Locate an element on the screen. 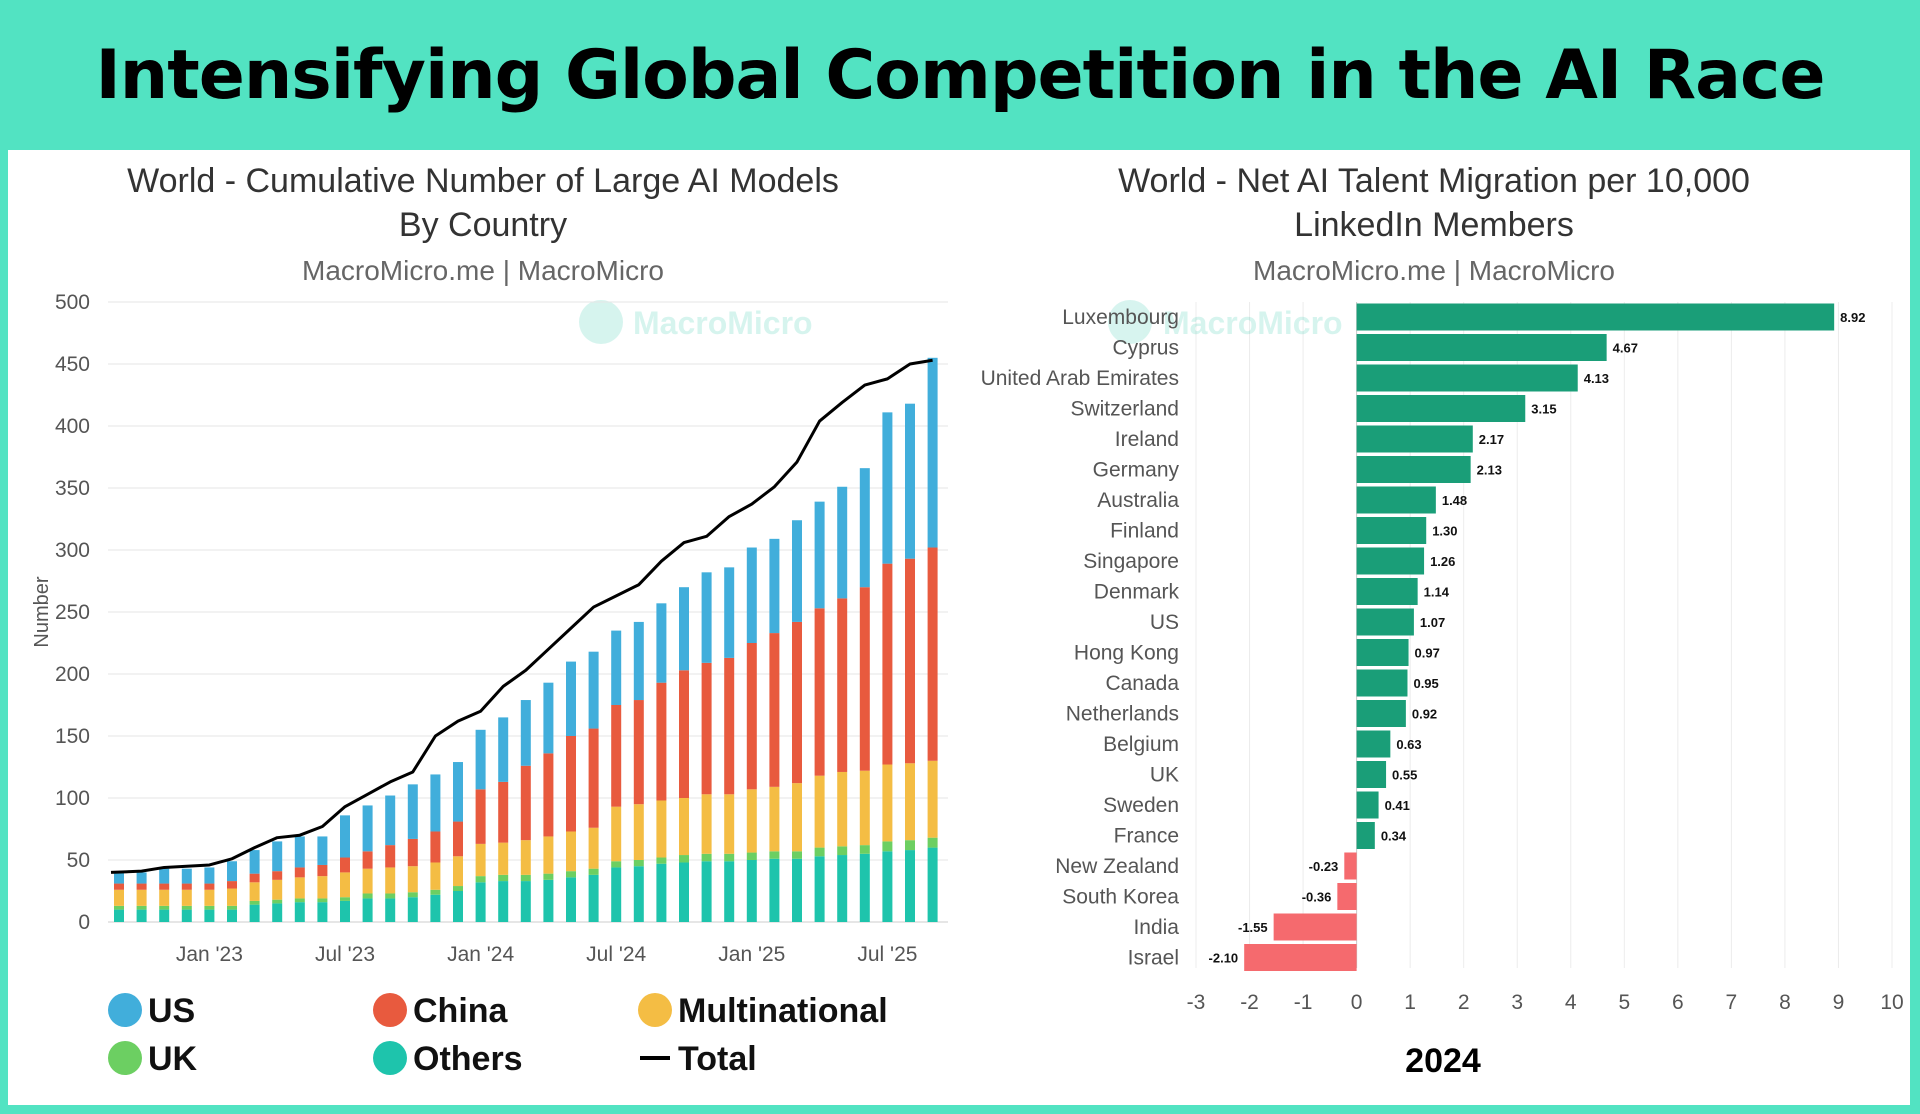 Image resolution: width=1920 pixels, height=1114 pixels. category-label: New Zealand is located at coordinates (1117, 866).